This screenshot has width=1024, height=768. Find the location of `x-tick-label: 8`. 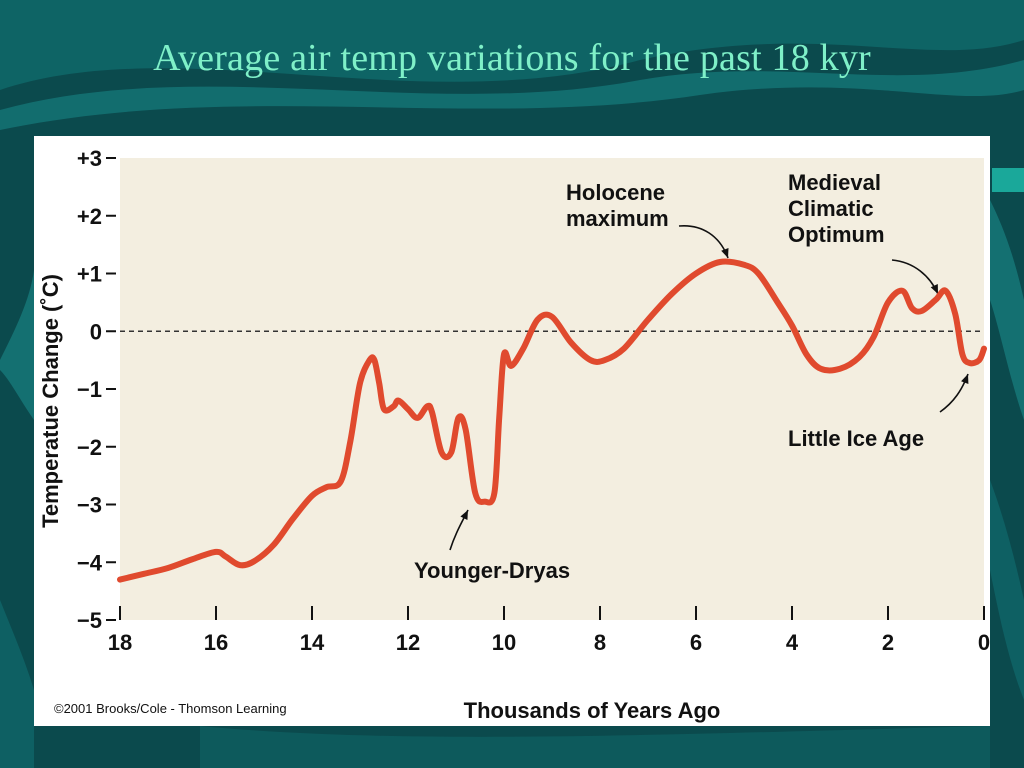

x-tick-label: 8 is located at coordinates (600, 642).